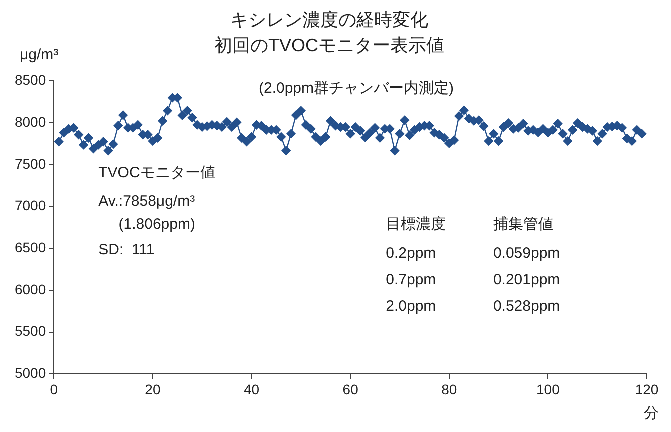 Image resolution: width=671 pixels, height=432 pixels. I want to click on annotation: 0.7ppm, so click(411, 280).